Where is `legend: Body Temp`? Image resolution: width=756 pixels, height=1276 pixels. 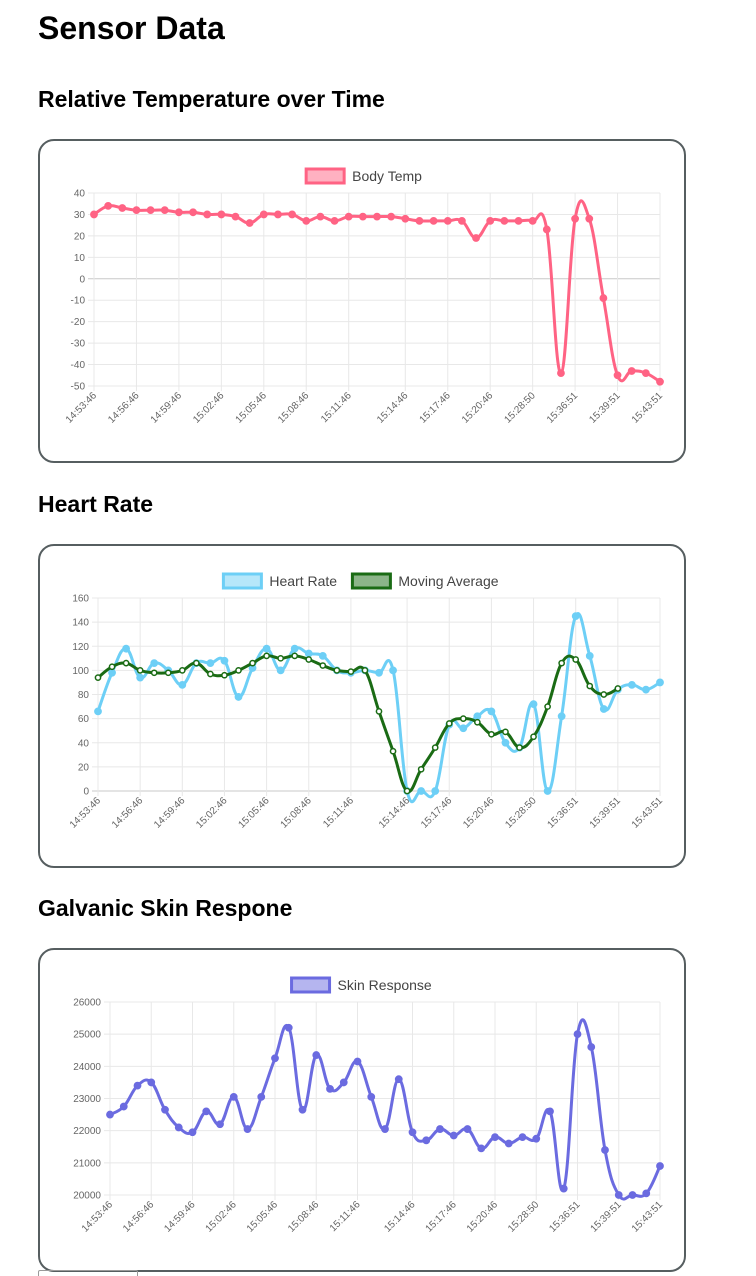 legend: Body Temp is located at coordinates (363, 176).